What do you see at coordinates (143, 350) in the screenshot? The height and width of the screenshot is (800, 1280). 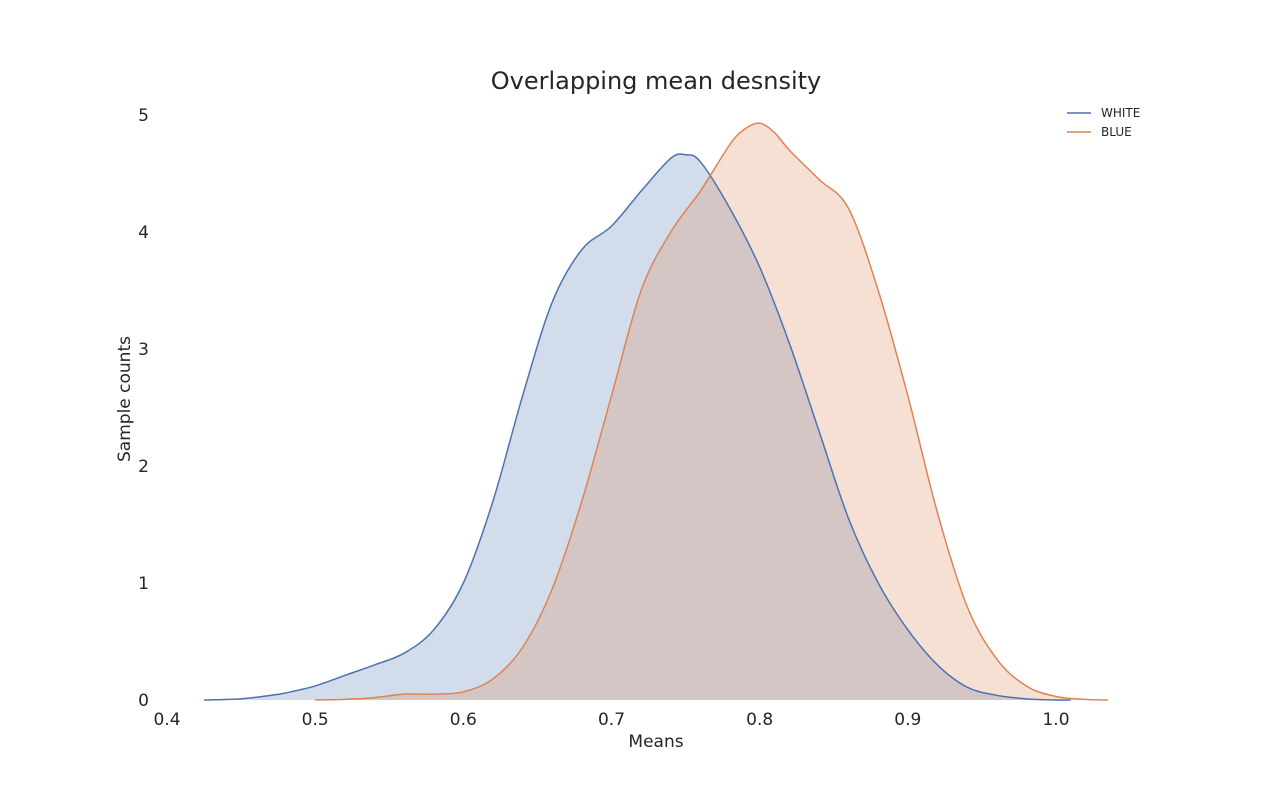 I see `y-tick-label: 3` at bounding box center [143, 350].